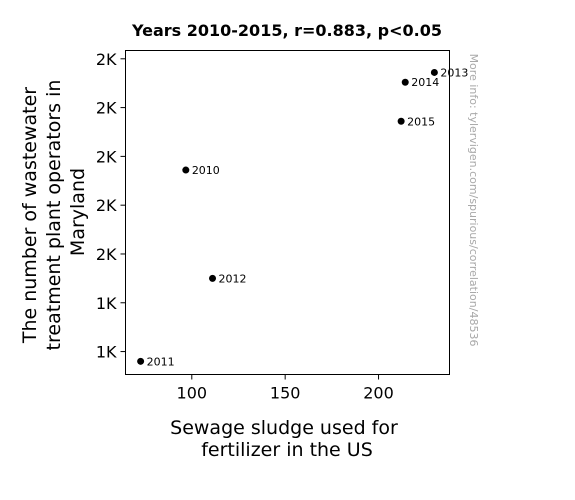  Describe the element at coordinates (30, 215) in the screenshot. I see `y-axis-label-line: The number of wastewater` at that location.